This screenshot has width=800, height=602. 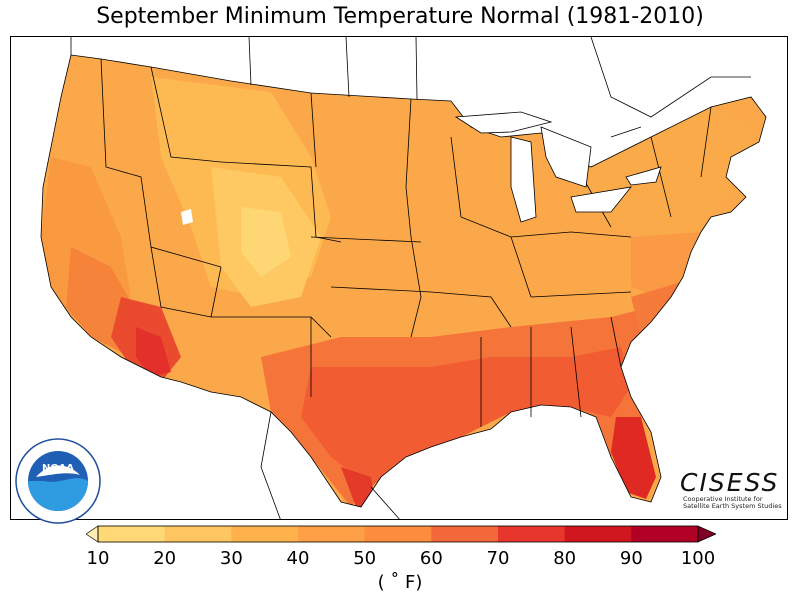 I want to click on colorbar-tick-label: 60, so click(x=431, y=558).